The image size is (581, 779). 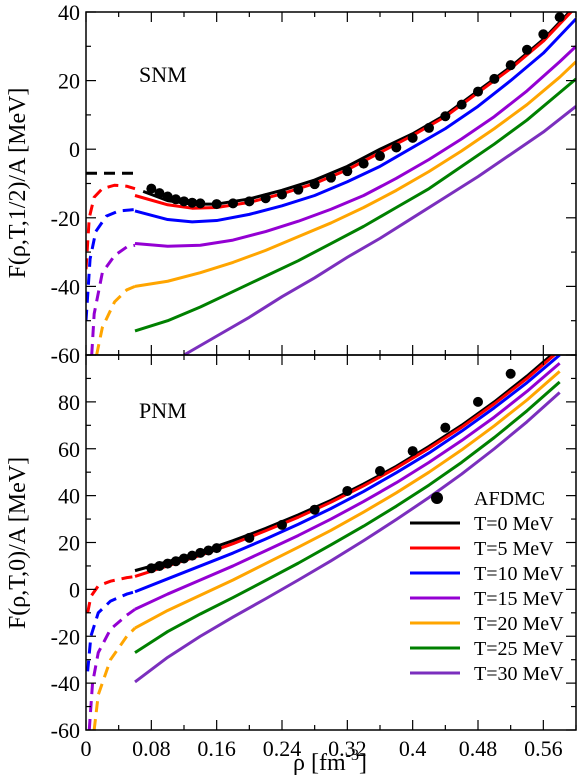 I want to click on legend-entry-label: T=5 MeV, so click(x=514, y=549).